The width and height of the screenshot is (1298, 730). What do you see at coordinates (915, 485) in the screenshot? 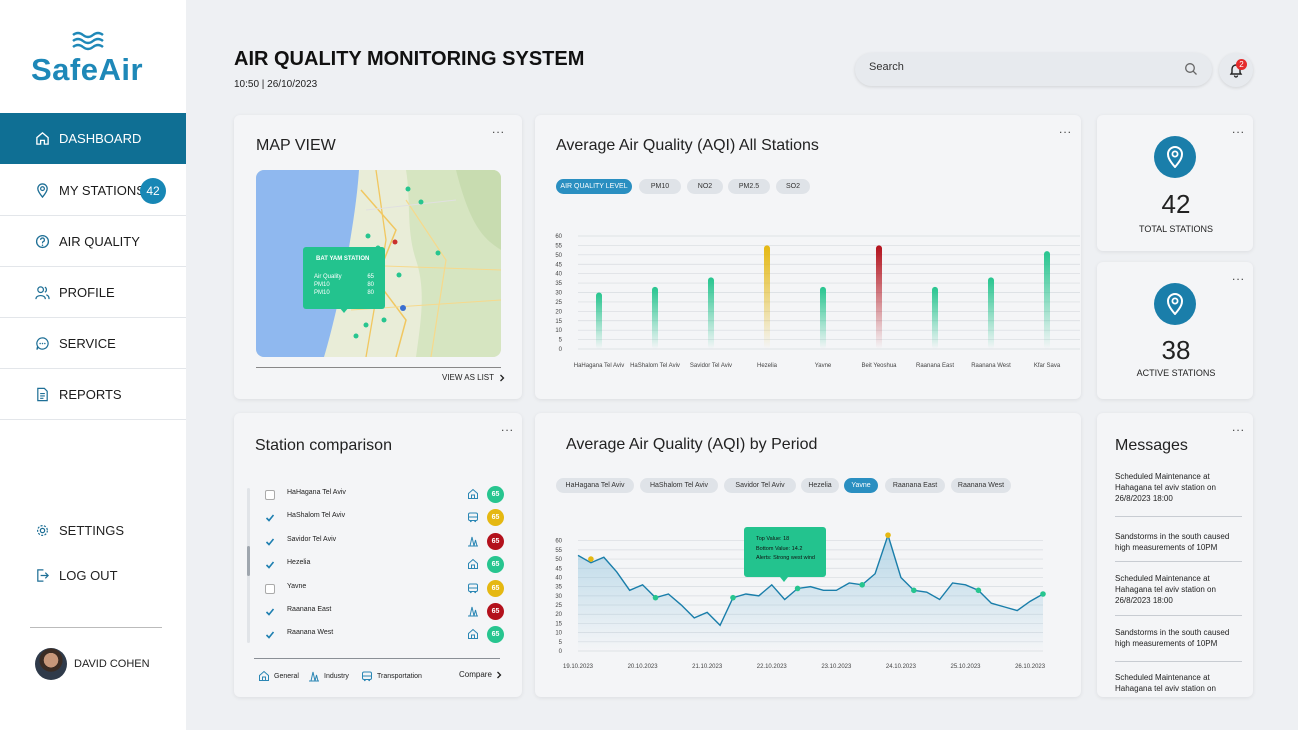
I see `filter-raanana-east: Raanana East` at bounding box center [915, 485].